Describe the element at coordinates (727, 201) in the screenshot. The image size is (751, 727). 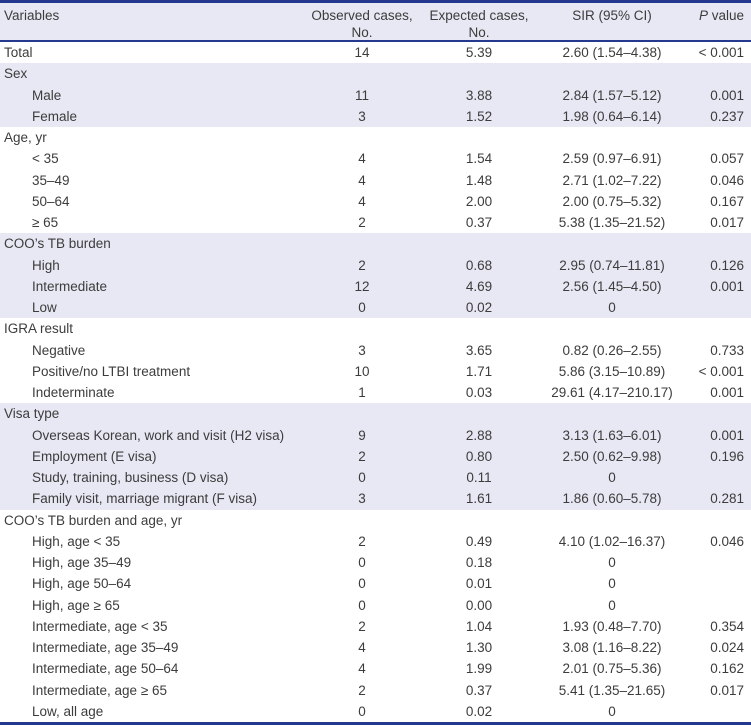
I see `p-value: 0.167` at that location.